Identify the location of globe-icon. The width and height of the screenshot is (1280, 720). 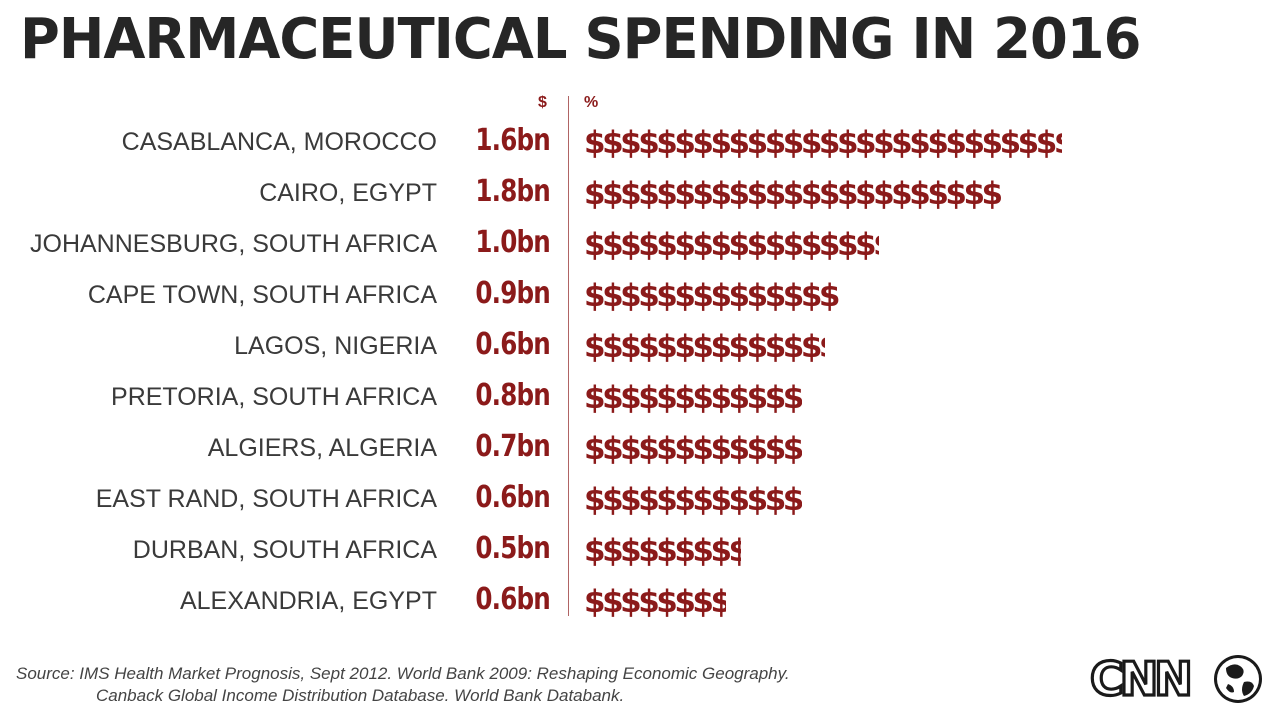
(1238, 679).